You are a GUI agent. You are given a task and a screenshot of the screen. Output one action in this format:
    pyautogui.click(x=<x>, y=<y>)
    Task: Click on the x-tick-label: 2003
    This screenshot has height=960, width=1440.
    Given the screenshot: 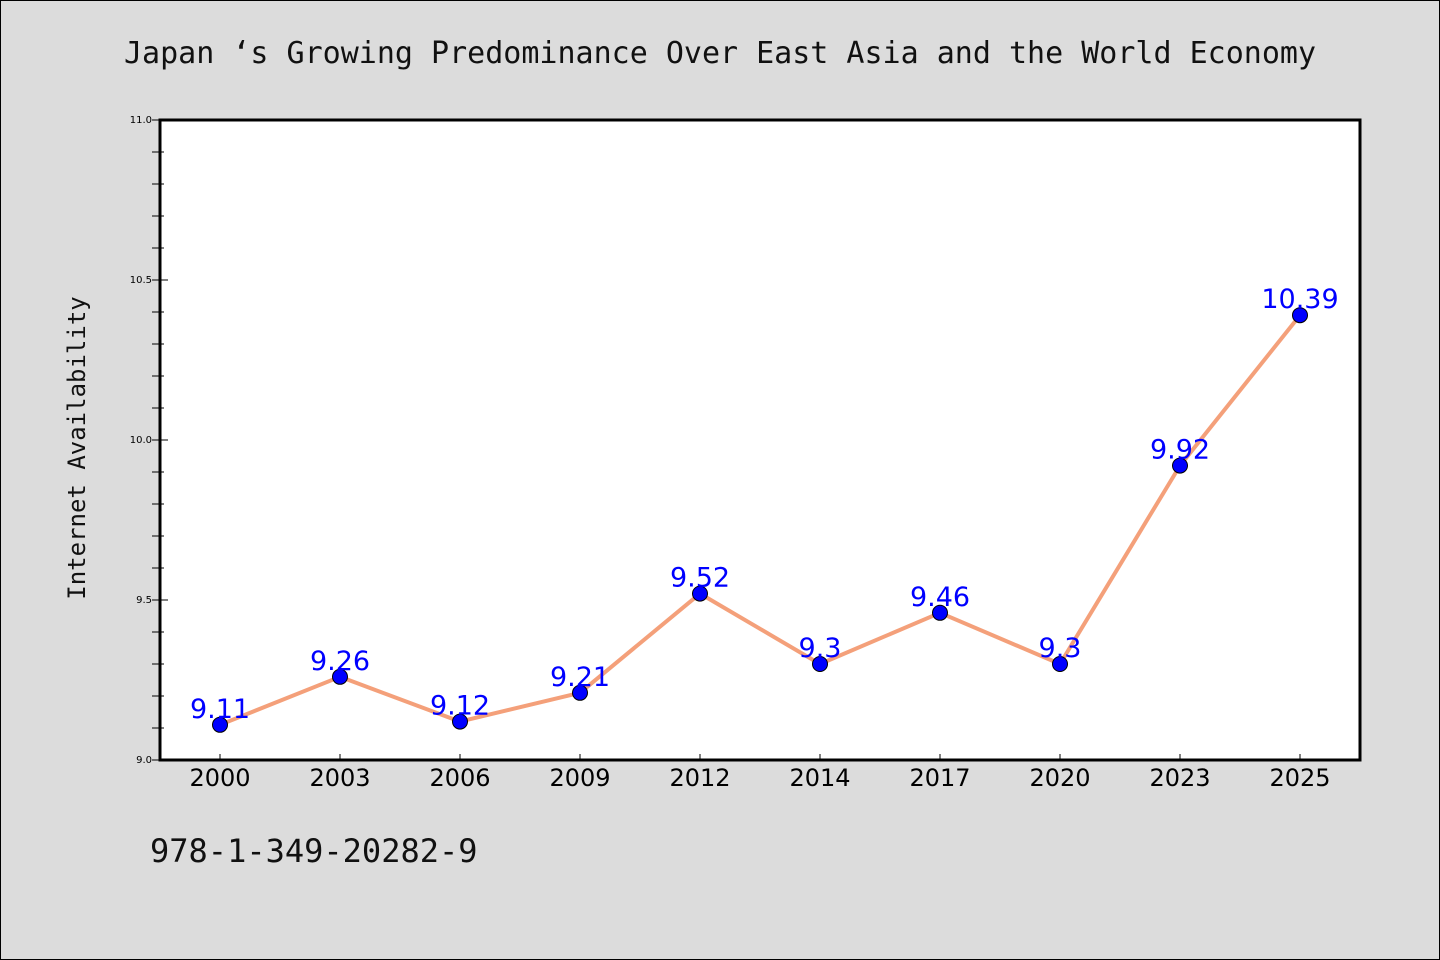 What is the action you would take?
    pyautogui.click(x=339, y=778)
    